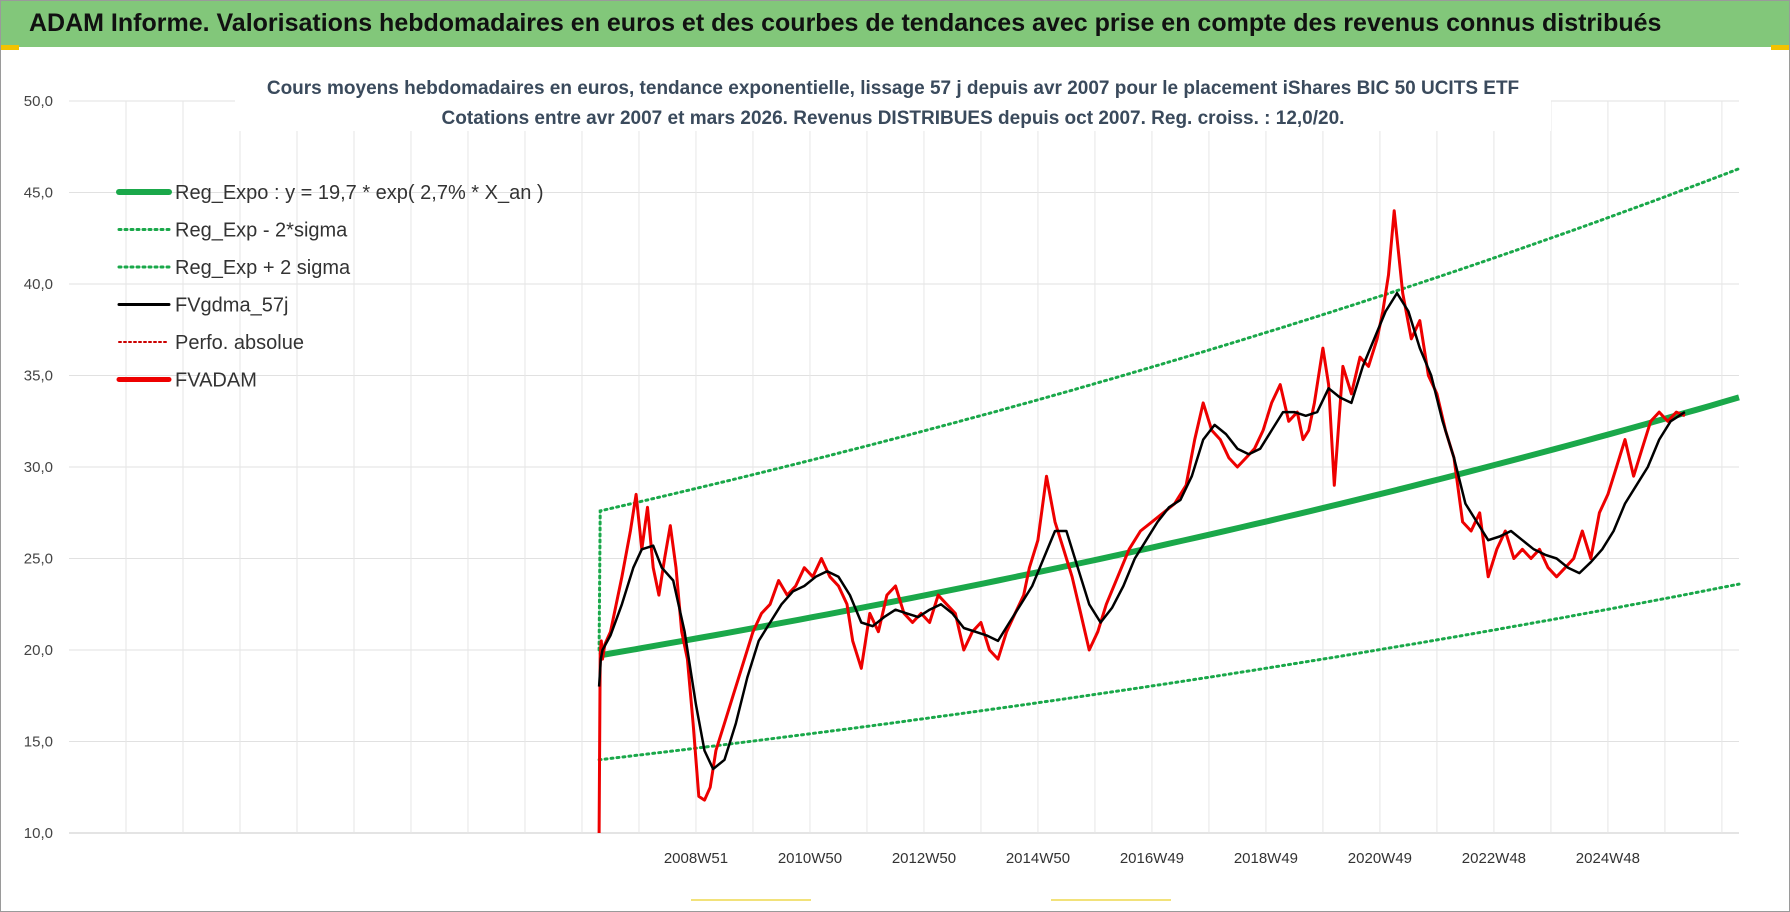 The width and height of the screenshot is (1790, 912). What do you see at coordinates (216, 381) in the screenshot?
I see `legend-label: FVADAM` at bounding box center [216, 381].